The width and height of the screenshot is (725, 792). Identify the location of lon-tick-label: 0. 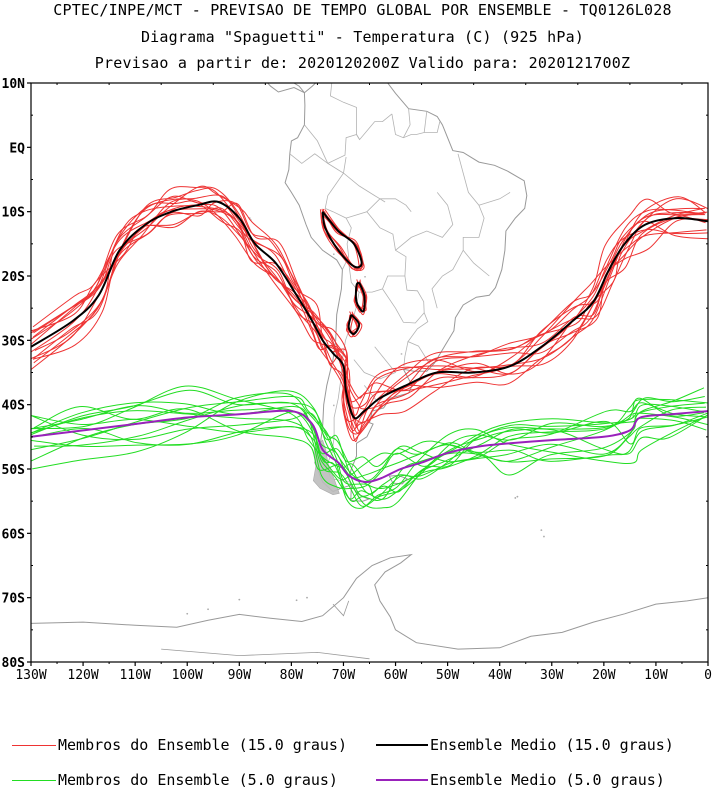
(708, 675).